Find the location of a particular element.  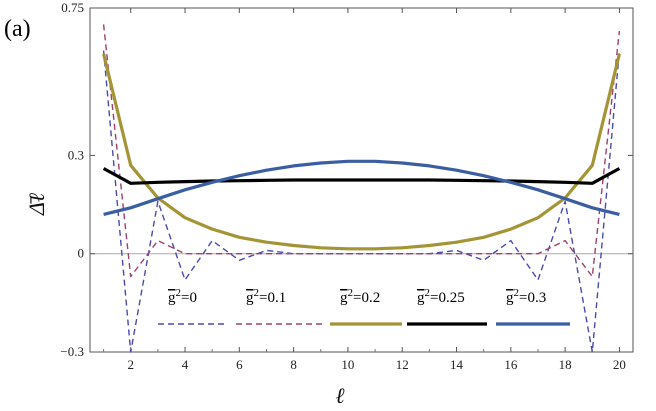

legend-label-2: g2=0.2 is located at coordinates (360, 296).